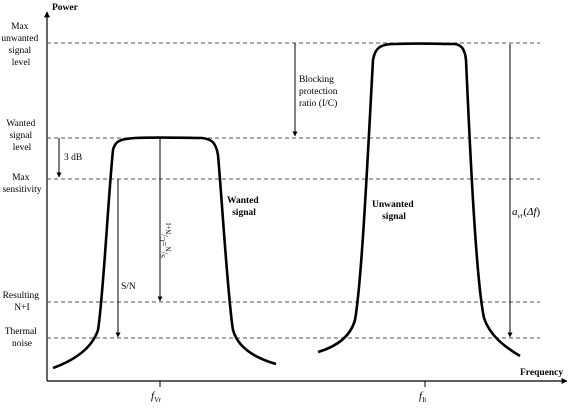  Describe the element at coordinates (65, 8) in the screenshot. I see `y-axis-title: Power` at that location.